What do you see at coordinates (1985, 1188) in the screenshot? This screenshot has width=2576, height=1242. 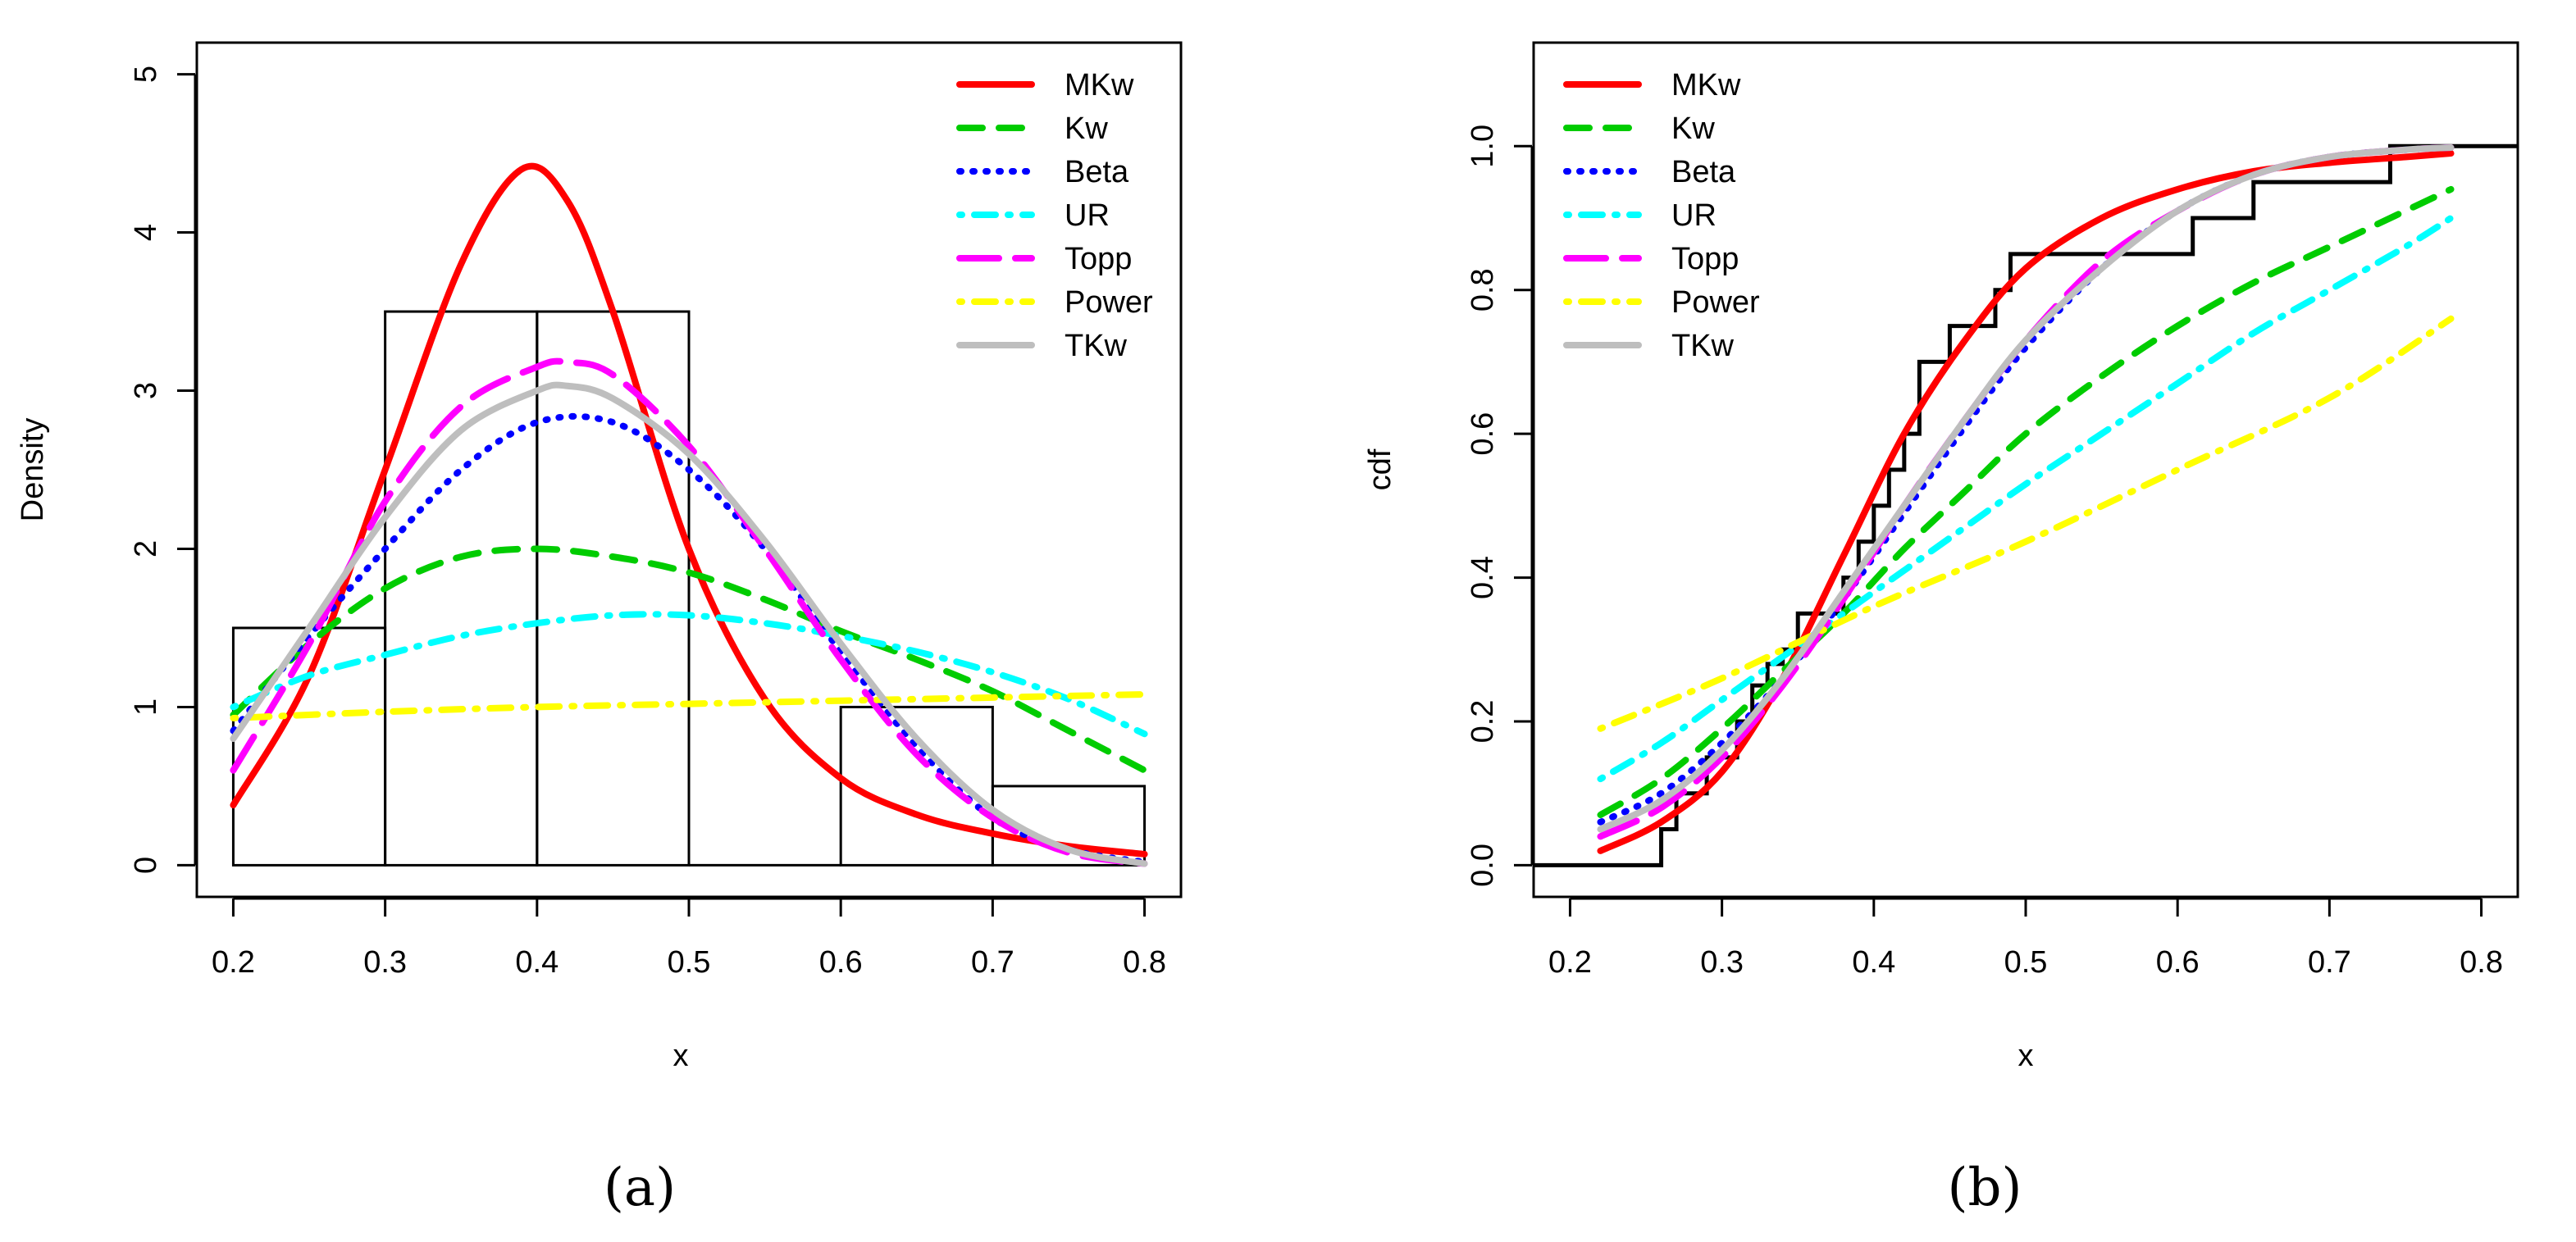 I see `panel-caption: (b)` at bounding box center [1985, 1188].